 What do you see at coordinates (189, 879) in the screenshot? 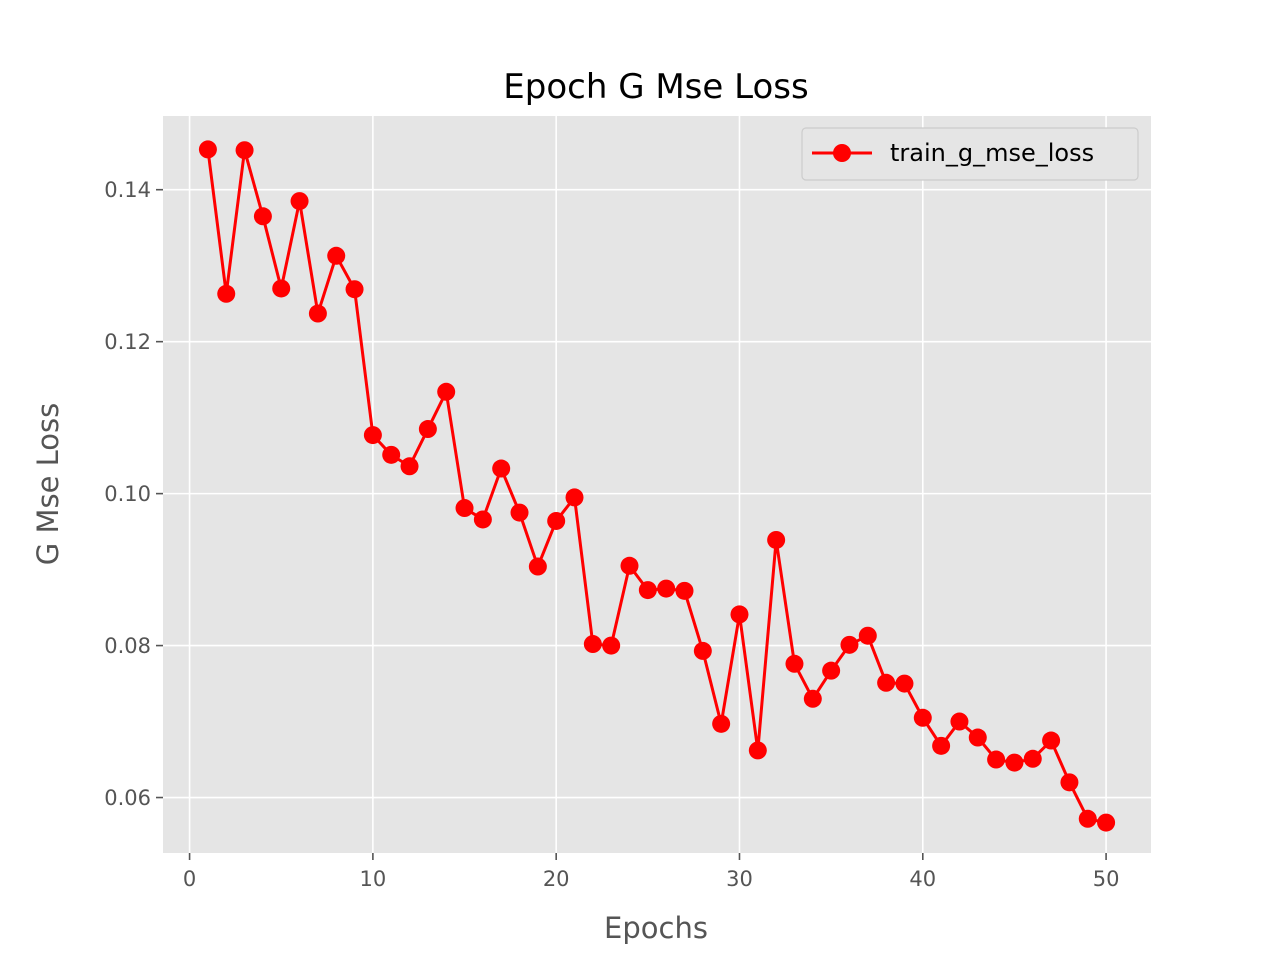
I see `x-tick-label: 0` at bounding box center [189, 879].